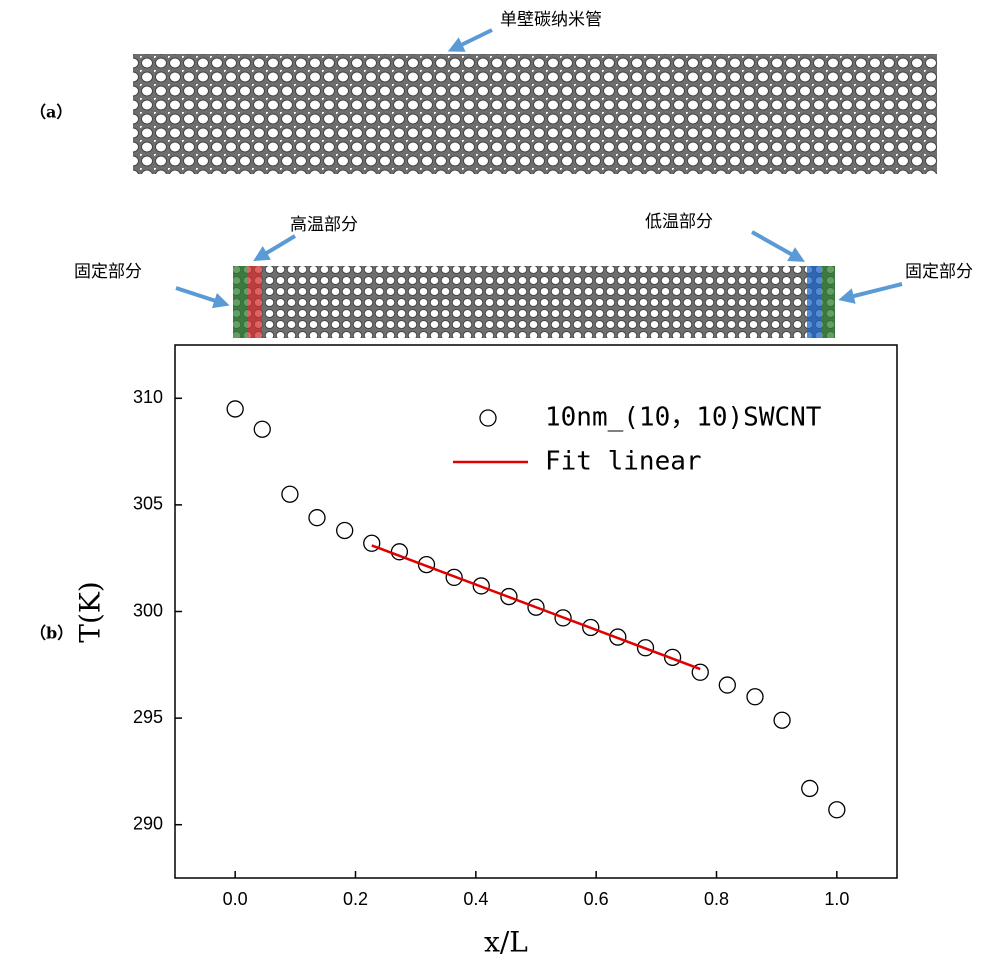 This screenshot has height=965, width=1000. Describe the element at coordinates (90, 611) in the screenshot. I see `y-axis-label: T(K)` at that location.